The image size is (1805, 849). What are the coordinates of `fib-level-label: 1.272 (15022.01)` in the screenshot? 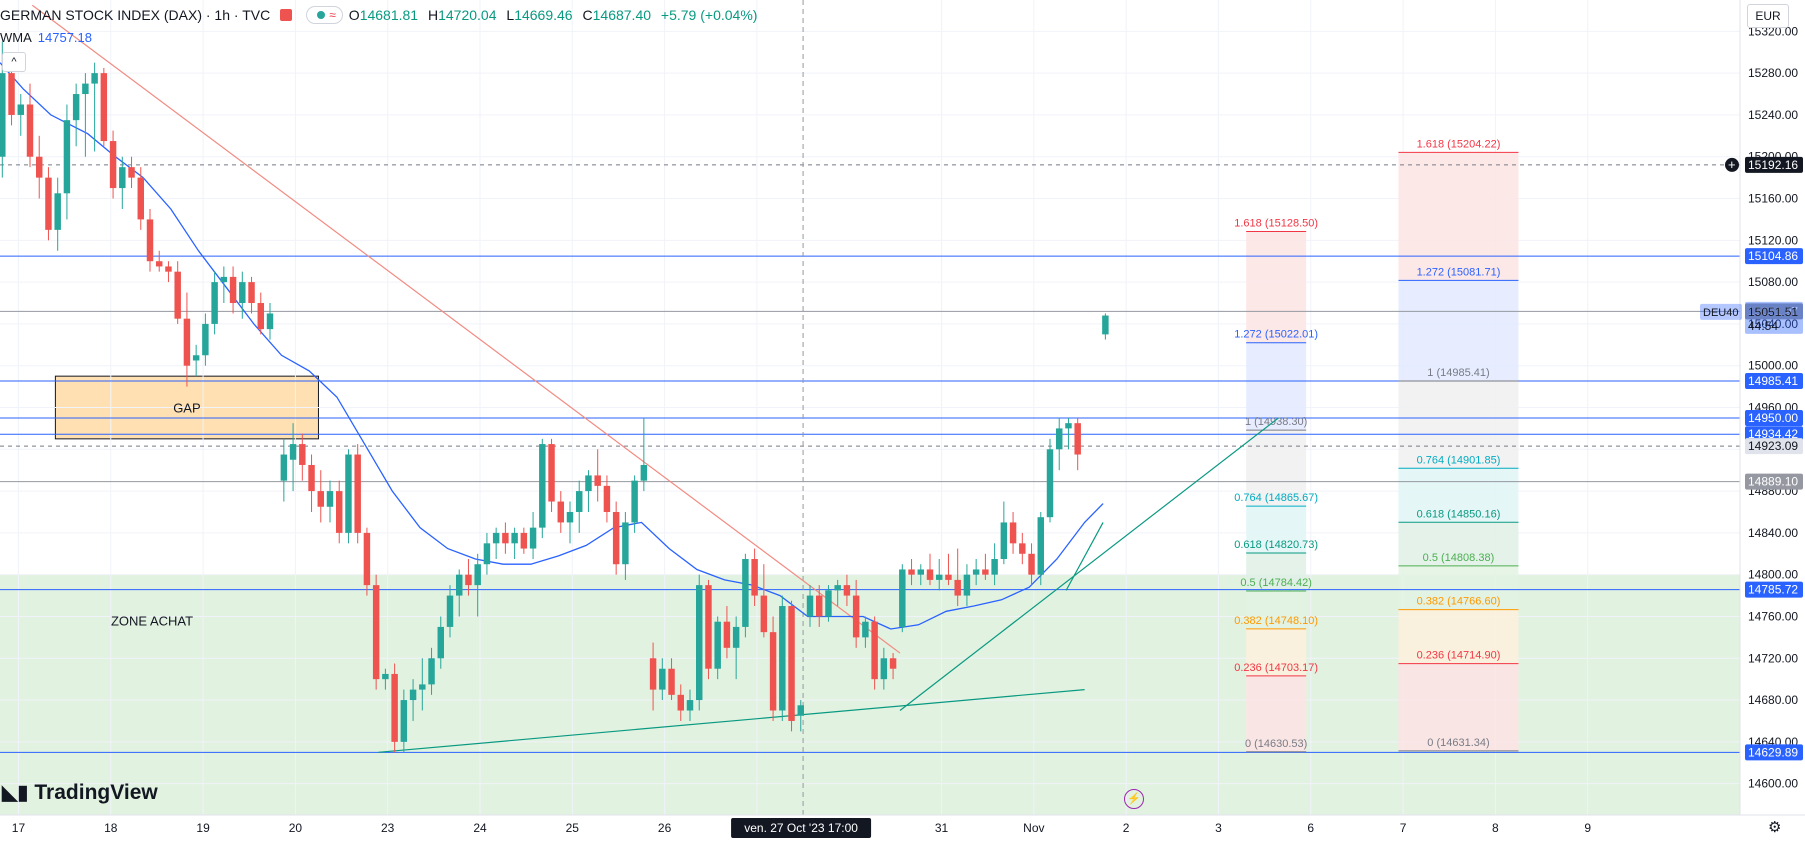 It's located at (1276, 335).